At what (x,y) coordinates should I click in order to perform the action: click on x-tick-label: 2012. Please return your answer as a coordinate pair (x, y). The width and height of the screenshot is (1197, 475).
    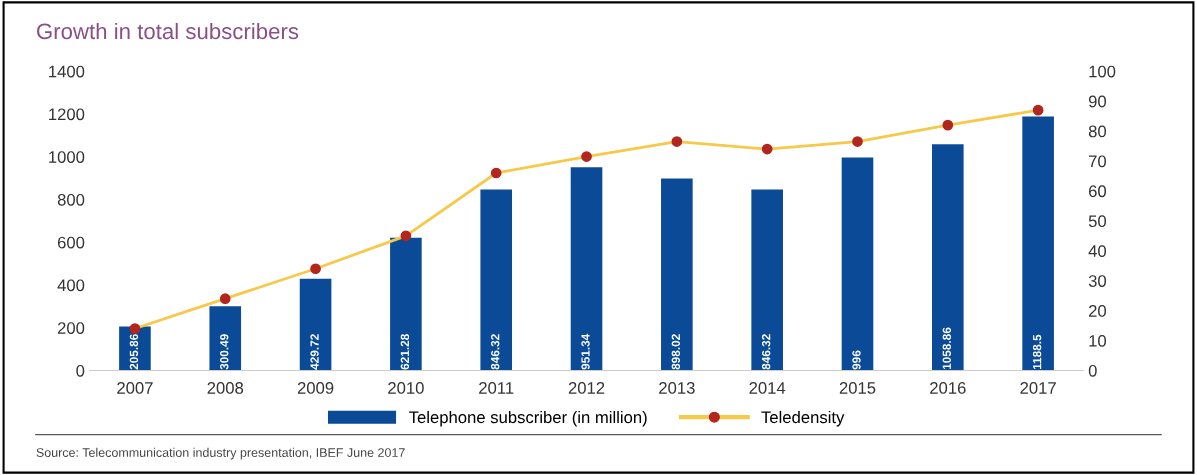
    Looking at the image, I should click on (586, 388).